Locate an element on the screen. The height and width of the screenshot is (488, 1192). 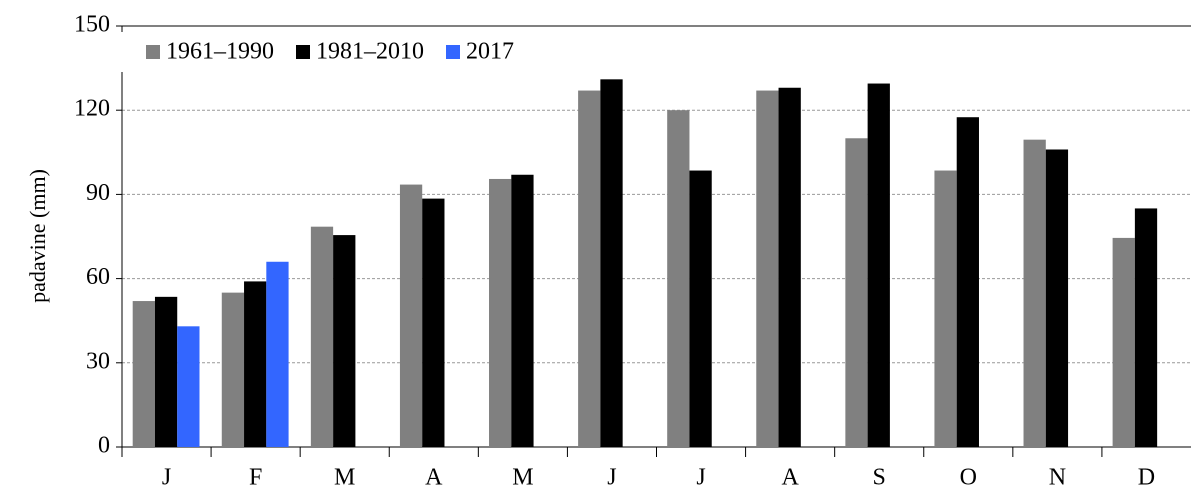
y-tick-label: 150 is located at coordinates (92, 25).